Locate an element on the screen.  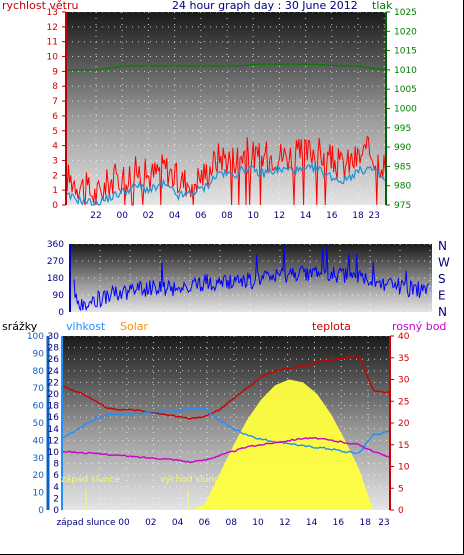
wind-tick-label: 8 is located at coordinates (55, 87).